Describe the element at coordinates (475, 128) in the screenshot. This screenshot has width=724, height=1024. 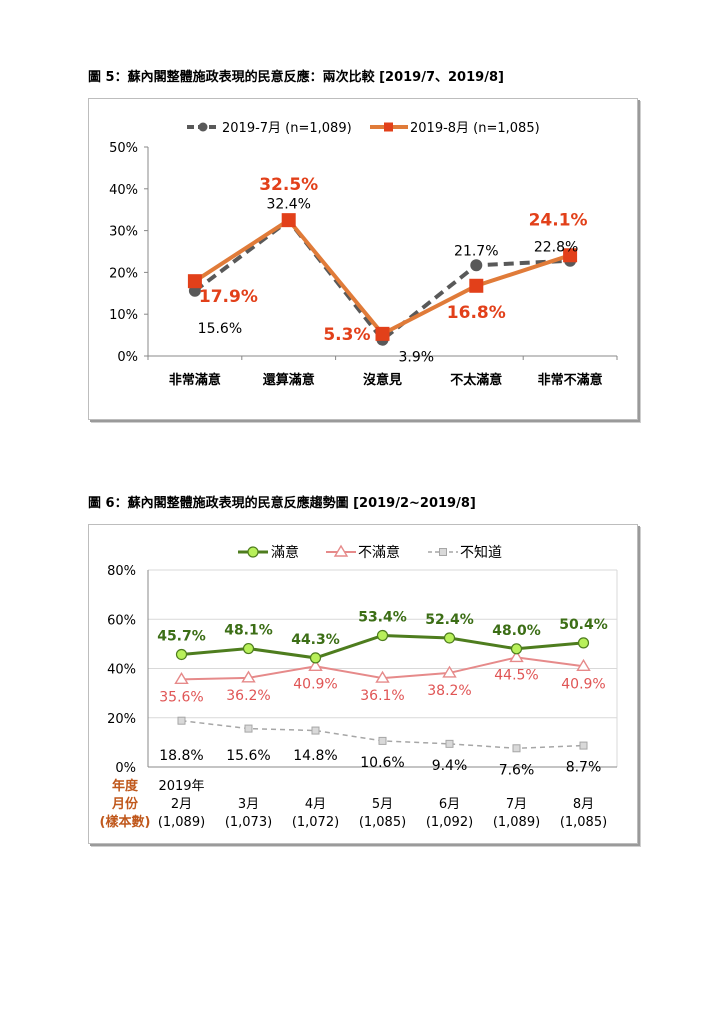
I see `chart1-legend-label-aug: 2019-8月 (n=1,085)` at that location.